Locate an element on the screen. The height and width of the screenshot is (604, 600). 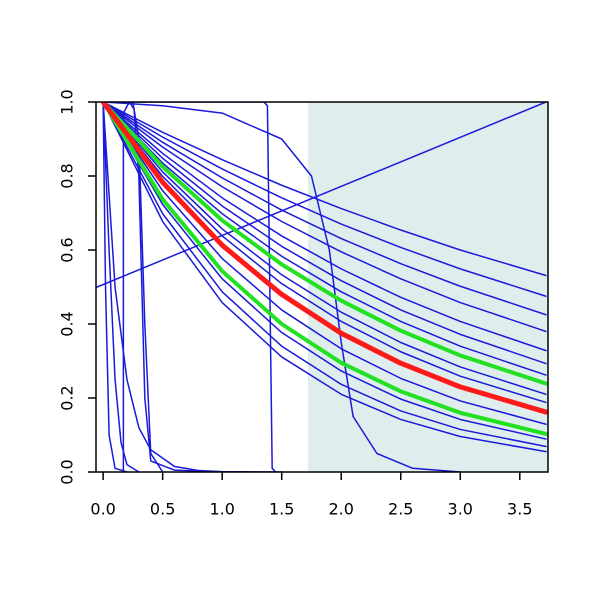
x-tick-label: 1.5 is located at coordinates (281, 509).